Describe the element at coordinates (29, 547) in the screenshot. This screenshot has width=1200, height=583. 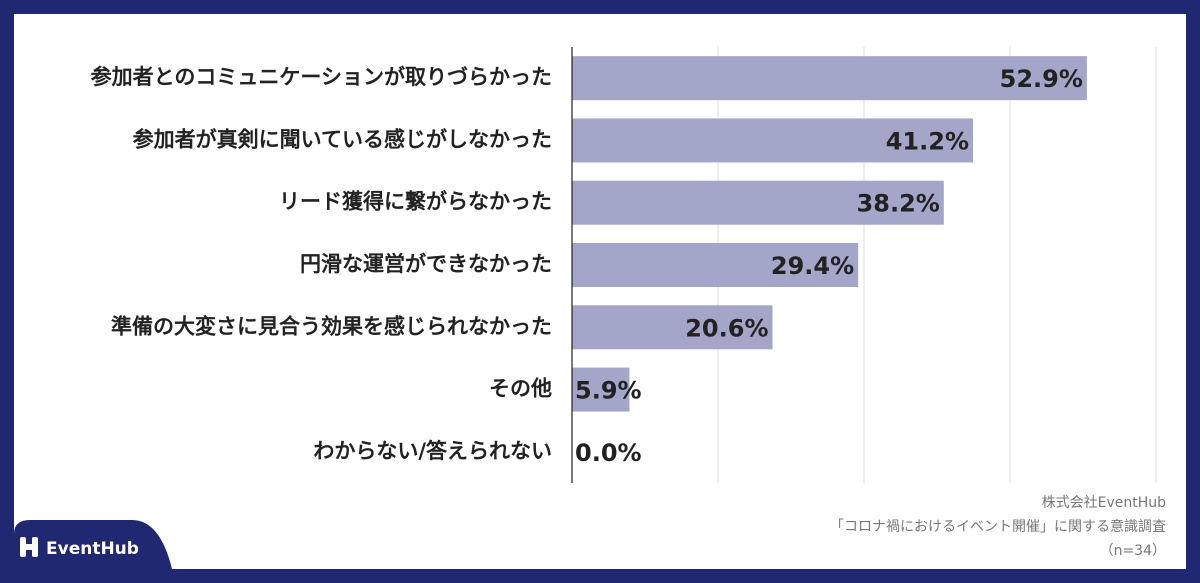
I see `logo-icon` at that location.